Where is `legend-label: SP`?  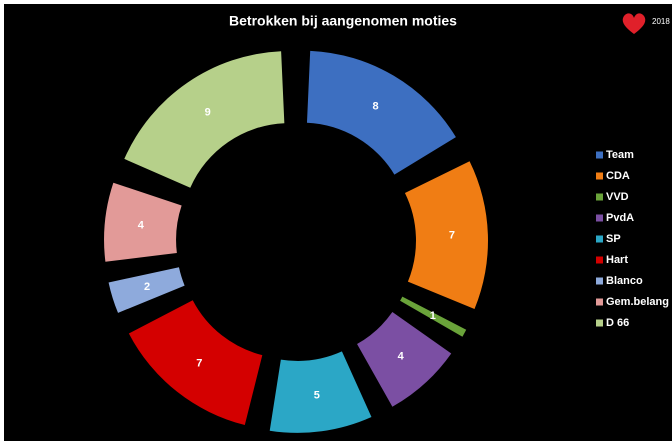
legend-label: SP is located at coordinates (613, 239).